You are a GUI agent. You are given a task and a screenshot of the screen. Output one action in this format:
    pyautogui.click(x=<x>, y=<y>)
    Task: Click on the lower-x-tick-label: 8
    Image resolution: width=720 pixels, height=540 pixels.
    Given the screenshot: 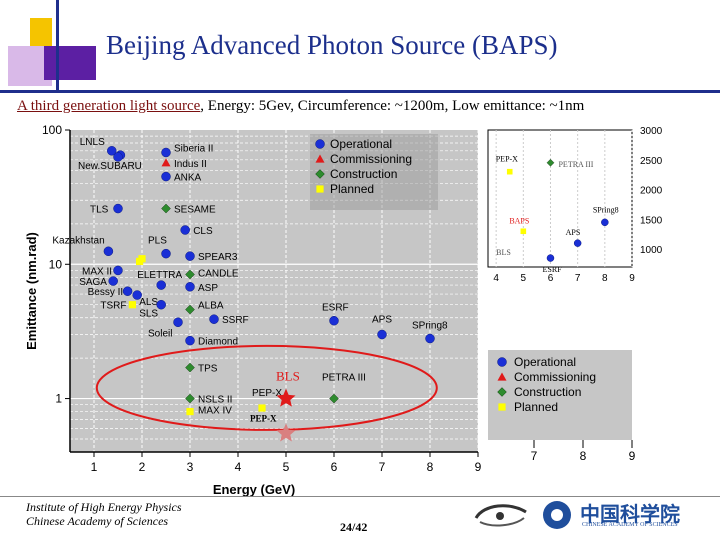 What is the action you would take?
    pyautogui.click(x=583, y=456)
    